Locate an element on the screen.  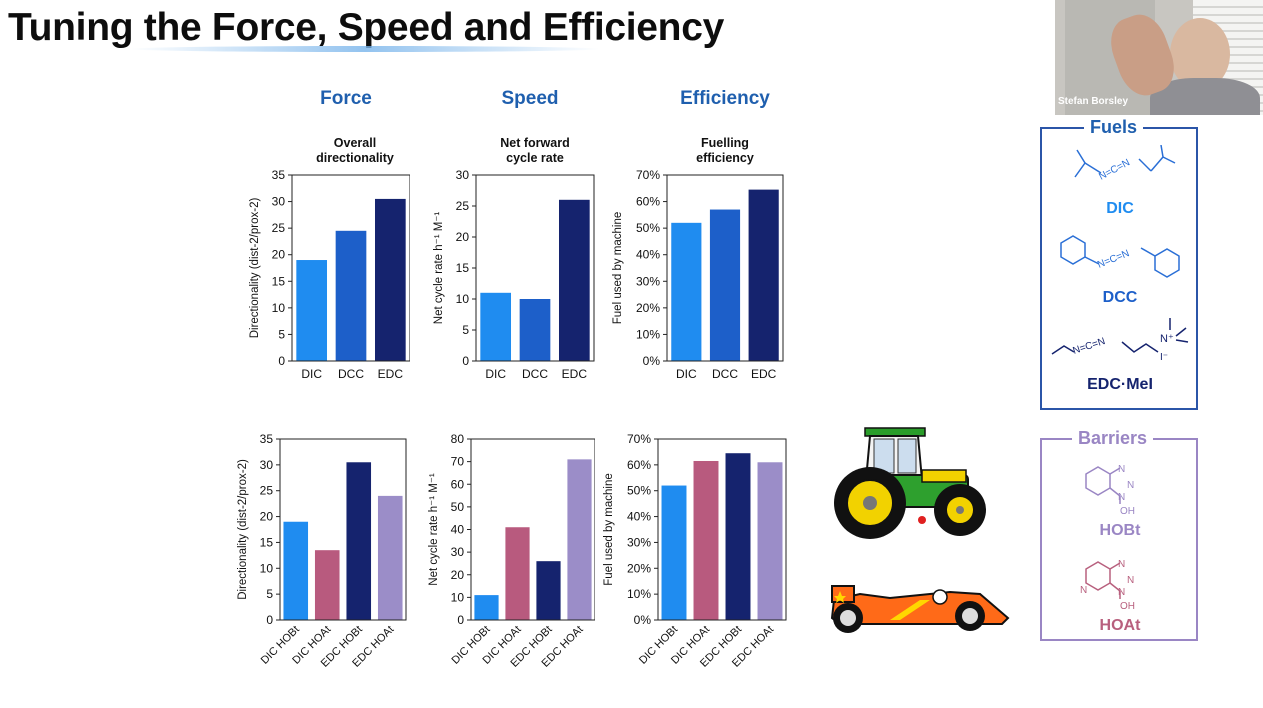
y-tick-label: 50 is located at coordinates (458, 507).